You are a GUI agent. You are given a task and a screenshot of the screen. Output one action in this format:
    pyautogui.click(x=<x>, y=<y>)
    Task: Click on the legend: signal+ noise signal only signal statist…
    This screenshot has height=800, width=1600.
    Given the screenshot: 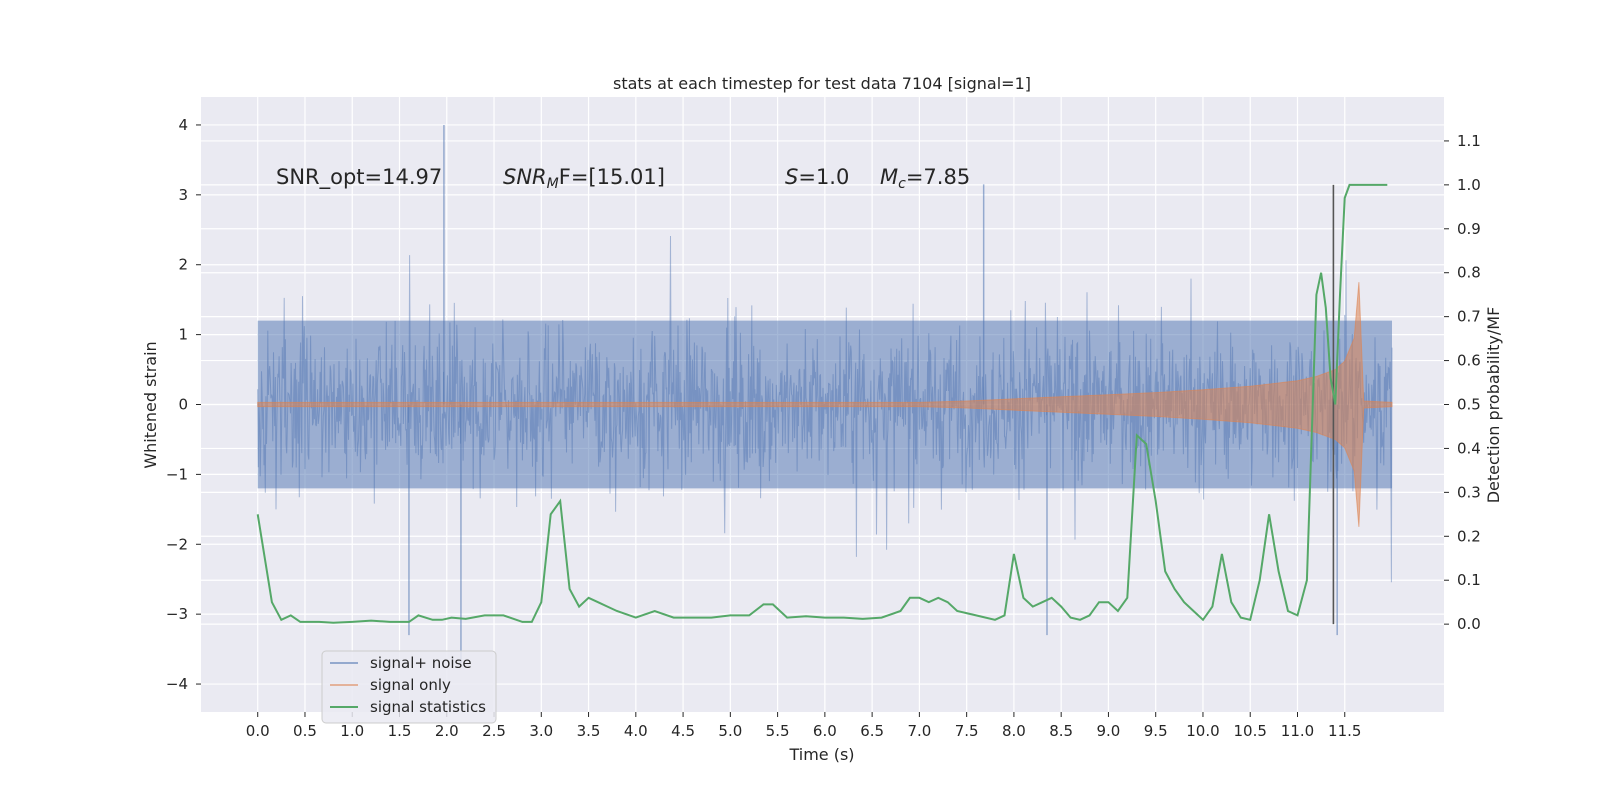 What is the action you would take?
    pyautogui.click(x=409, y=687)
    